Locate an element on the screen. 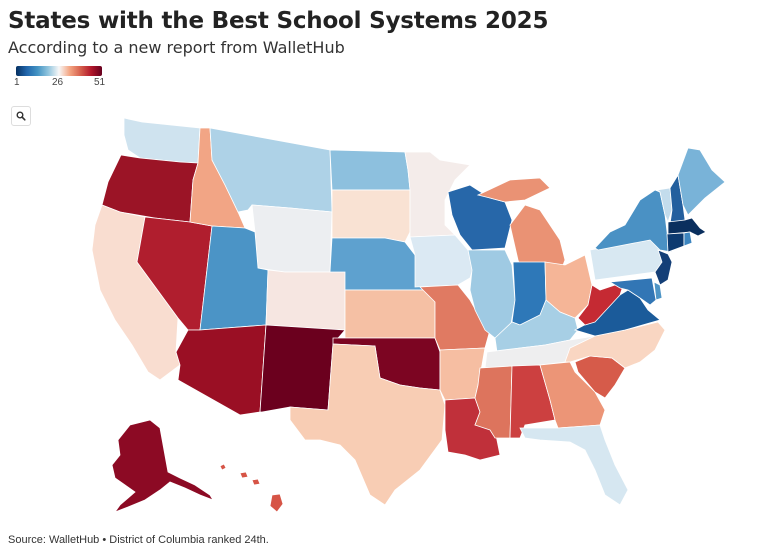  state-GA is located at coordinates (572, 395).